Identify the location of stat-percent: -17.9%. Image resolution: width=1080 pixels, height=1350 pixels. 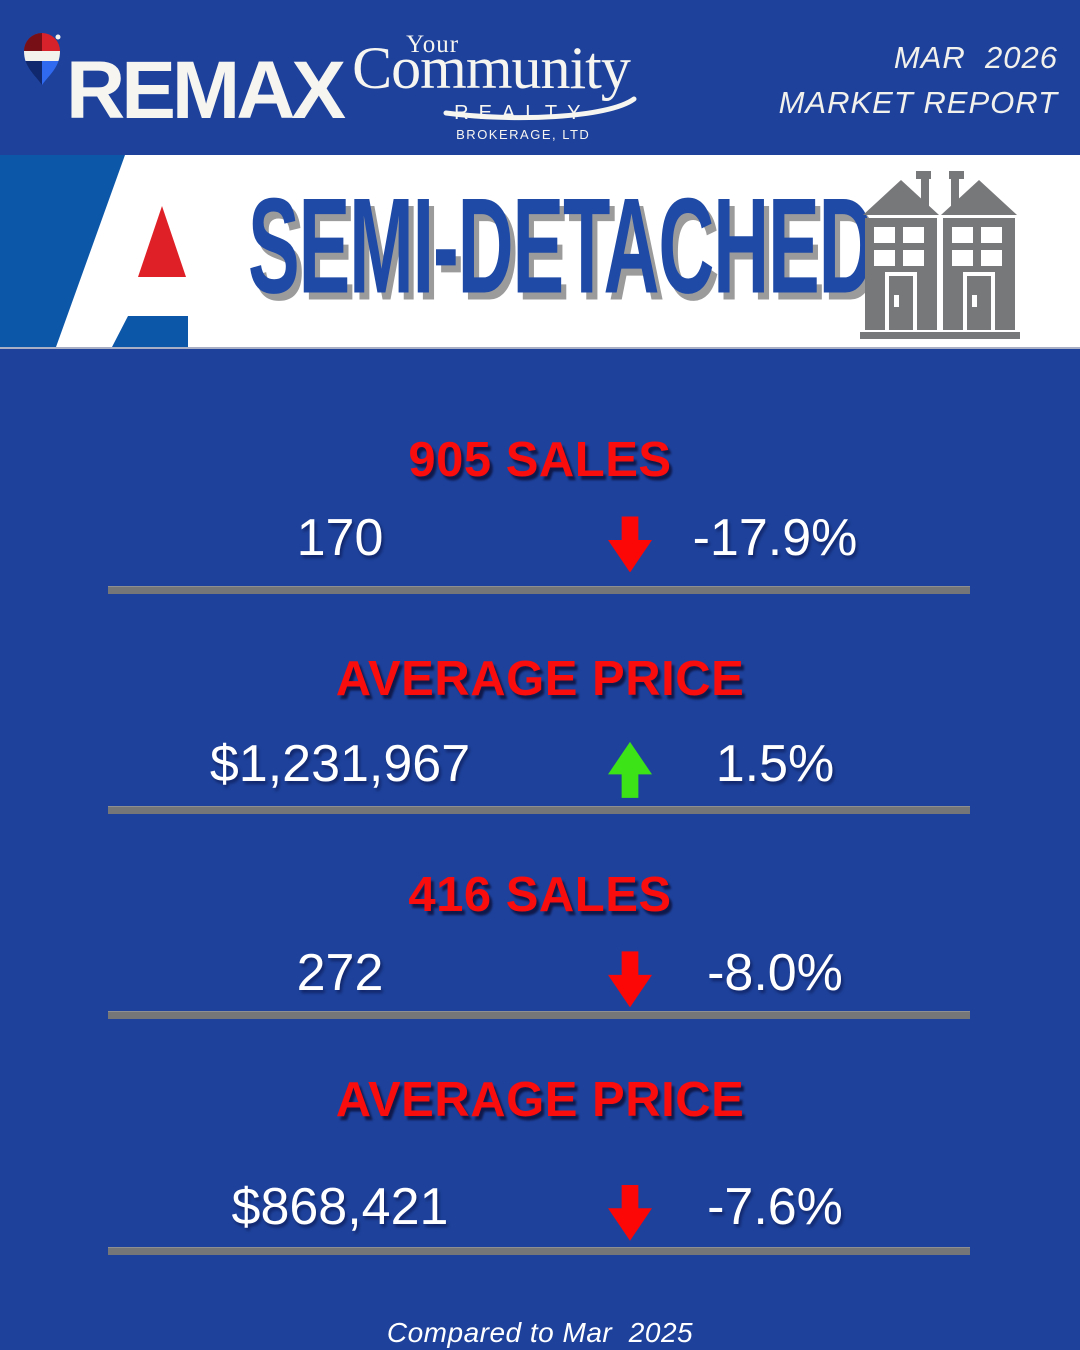
(775, 538).